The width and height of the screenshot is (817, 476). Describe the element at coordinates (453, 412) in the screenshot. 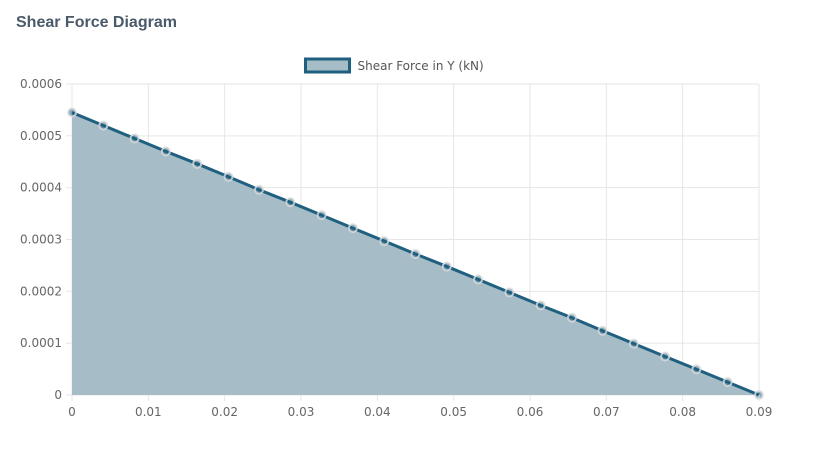

I see `x-tick-label: 0.05` at that location.